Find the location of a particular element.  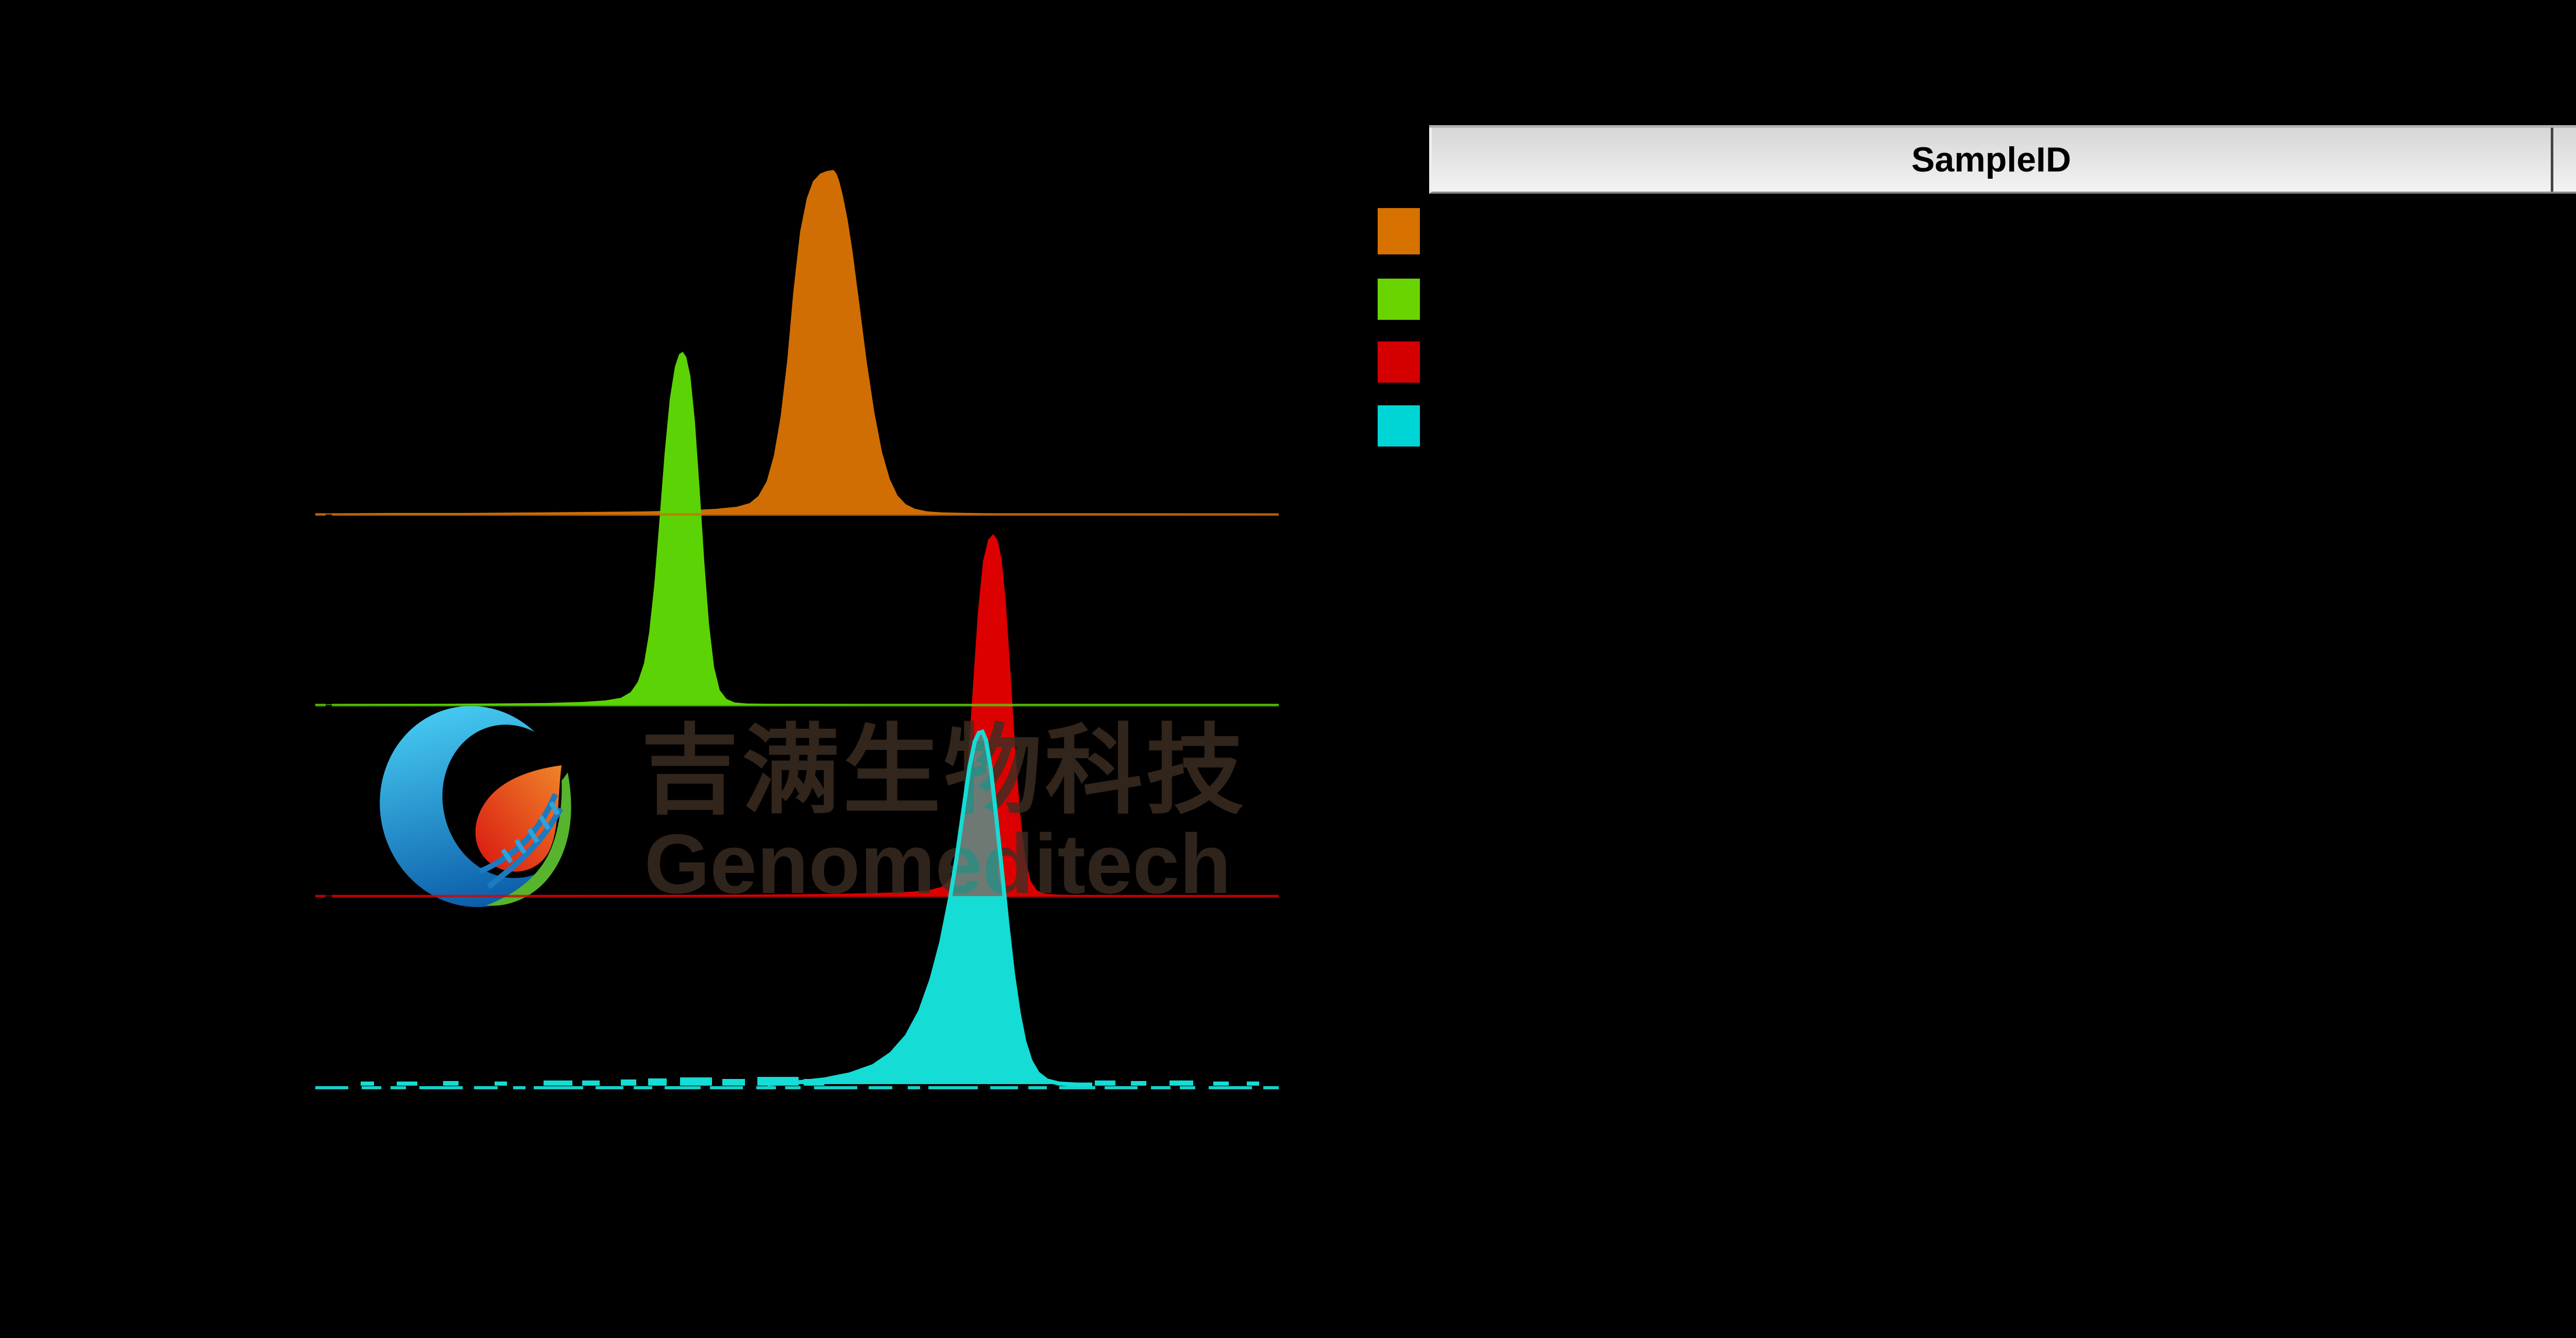

logo-dna-helix is located at coordinates (521, 841).